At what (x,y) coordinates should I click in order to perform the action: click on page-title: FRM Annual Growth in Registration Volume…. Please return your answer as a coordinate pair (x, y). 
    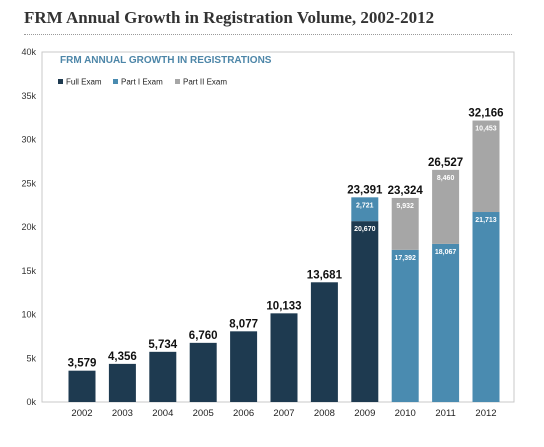
    Looking at the image, I should click on (229, 17).